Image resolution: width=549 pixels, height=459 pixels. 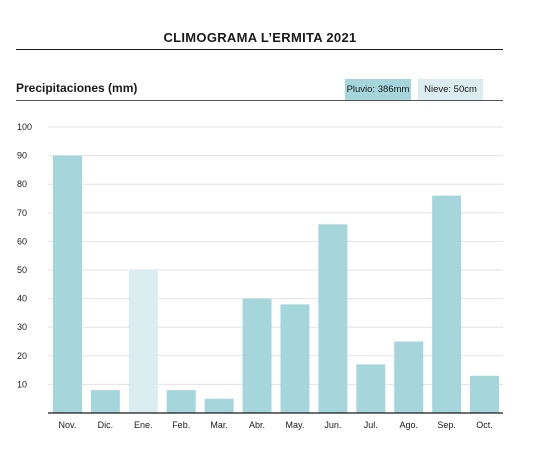 I want to click on x-tick-label: Abr., so click(x=257, y=425).